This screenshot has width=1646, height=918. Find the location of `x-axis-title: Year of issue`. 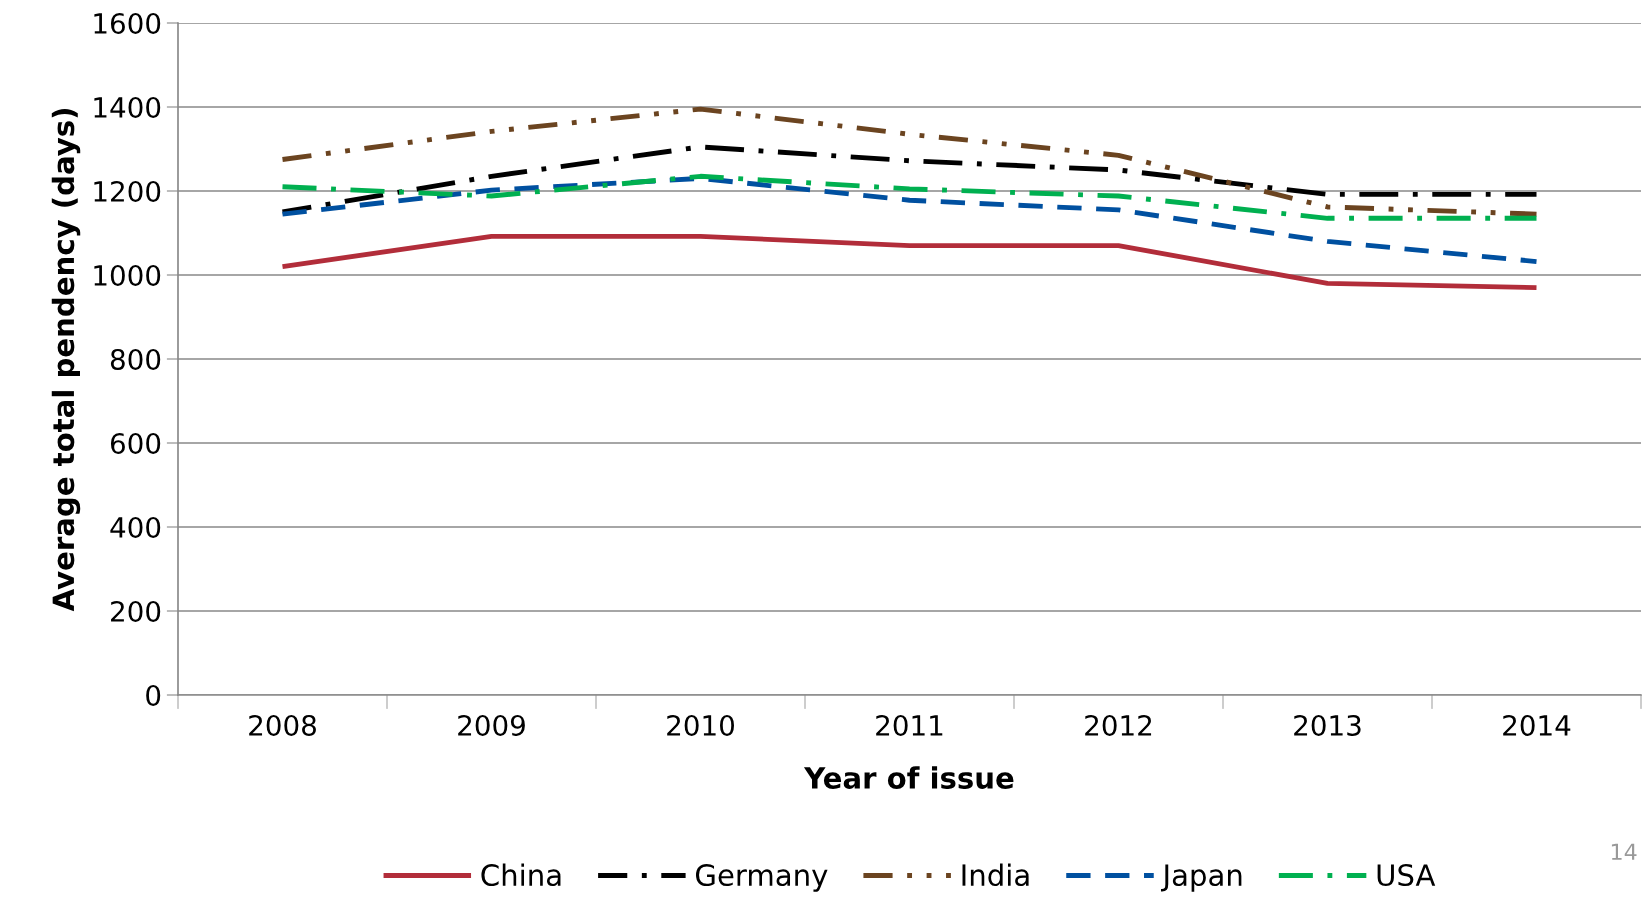

x-axis-title: Year of issue is located at coordinates (908, 777).